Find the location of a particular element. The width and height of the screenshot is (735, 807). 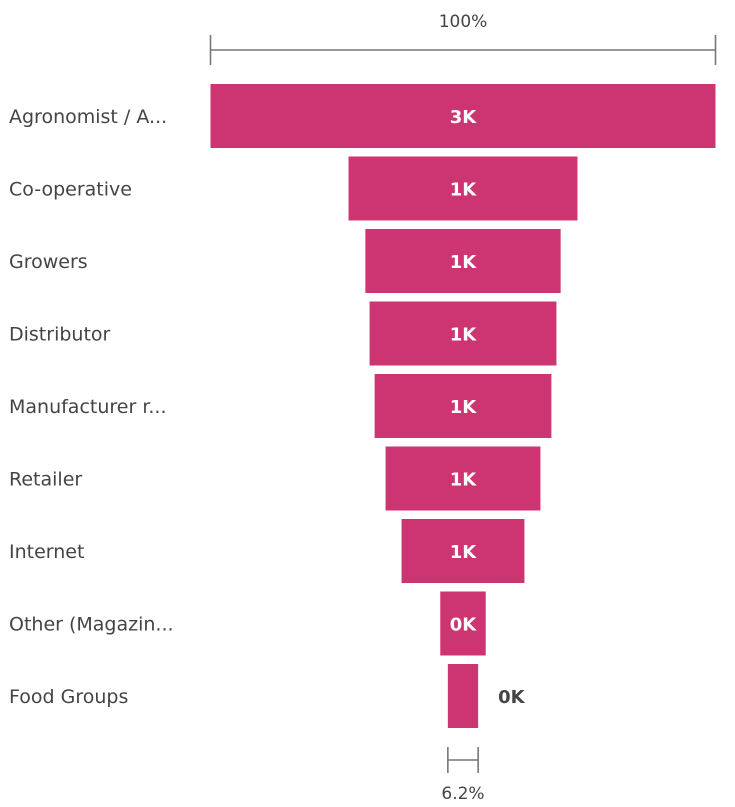

category-label: Food Groups is located at coordinates (68, 697).